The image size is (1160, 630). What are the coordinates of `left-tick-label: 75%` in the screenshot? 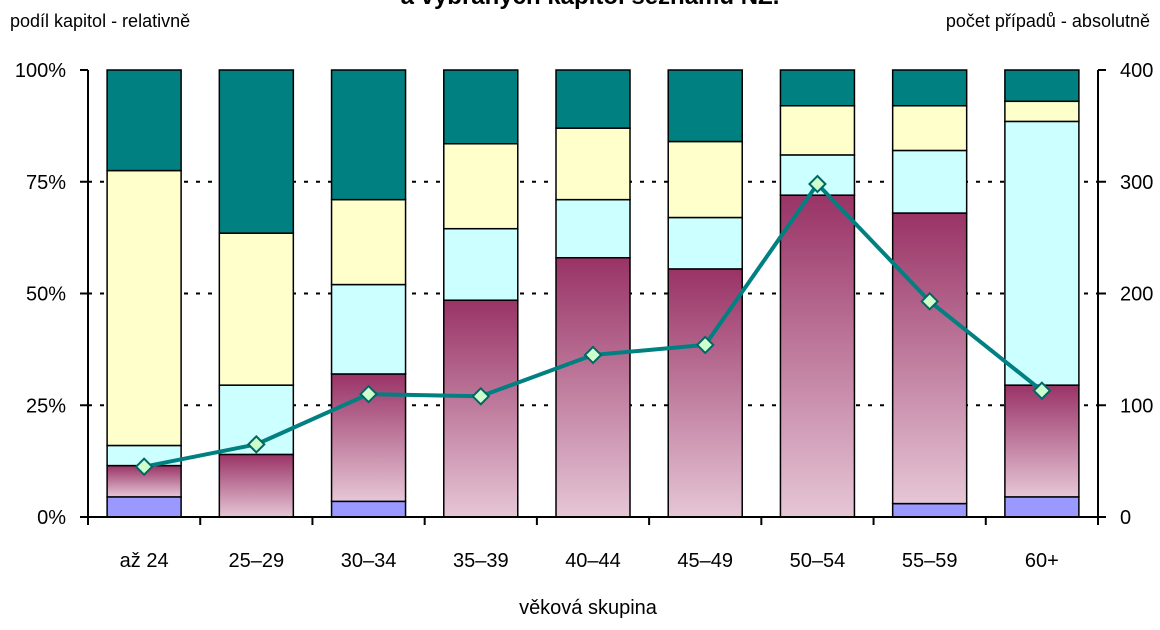 It's located at (46, 183).